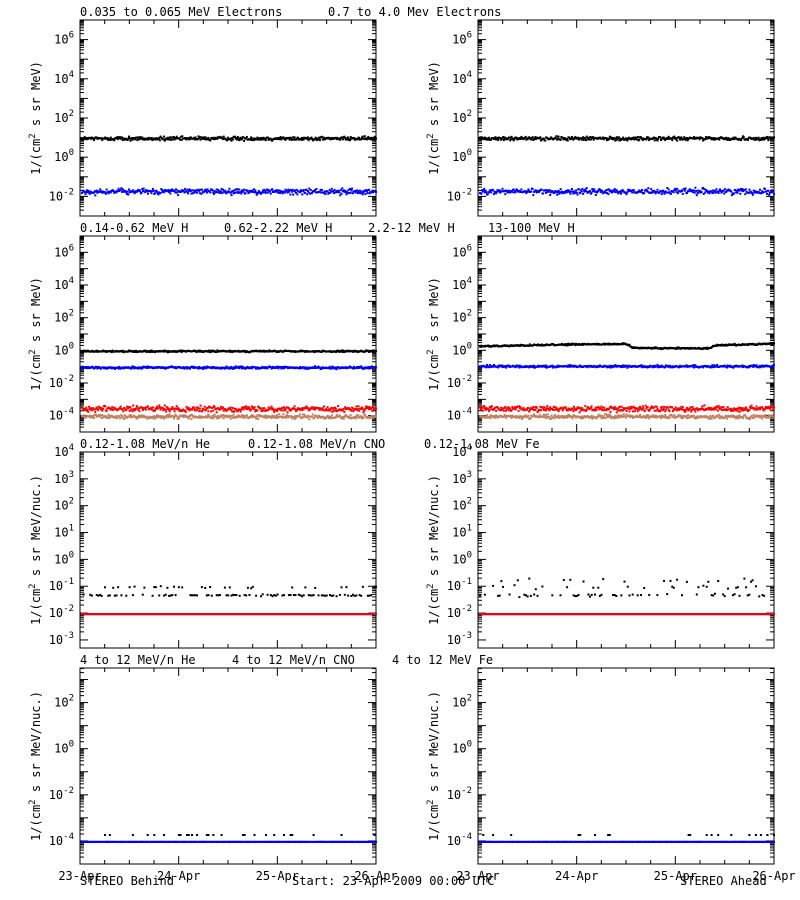 The height and width of the screenshot is (900, 800). Describe the element at coordinates (64, 251) in the screenshot. I see `y-tick-label: 10⁶` at that location.